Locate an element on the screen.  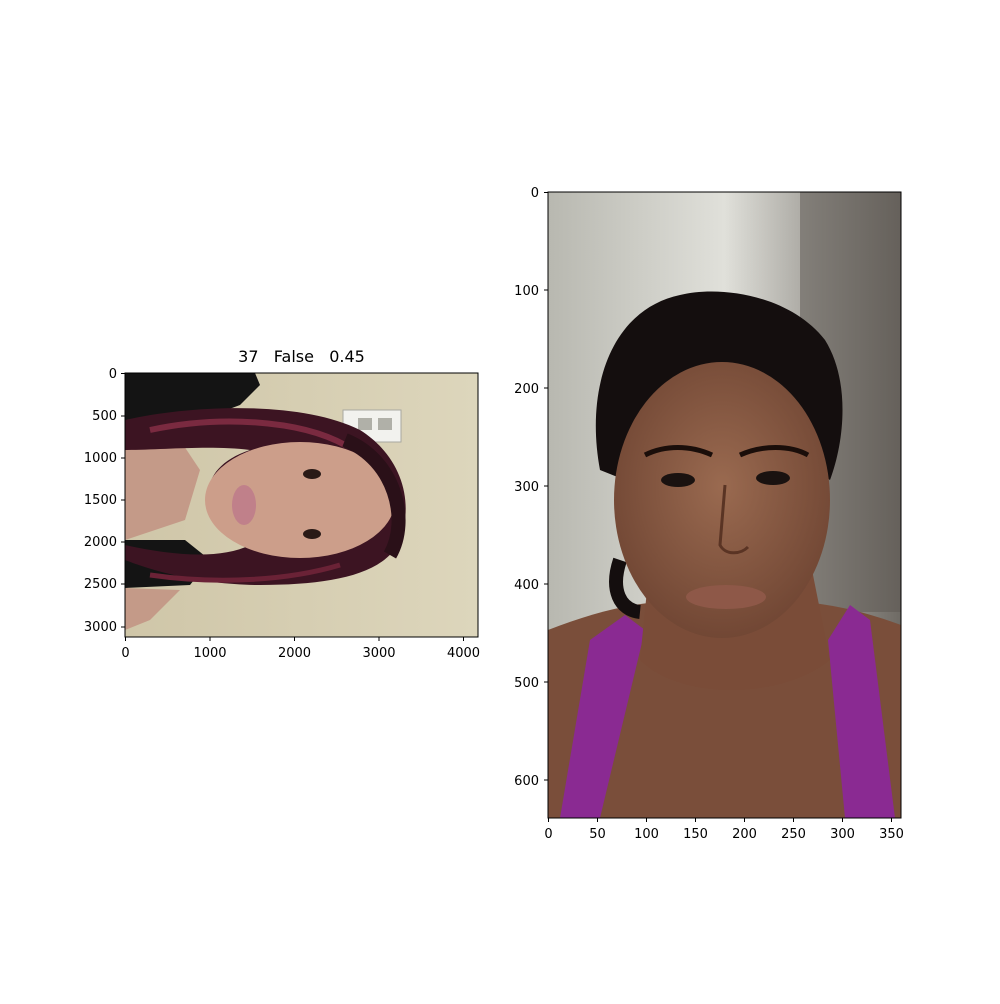
right-y-tick-label: 500 is located at coordinates (526, 683).